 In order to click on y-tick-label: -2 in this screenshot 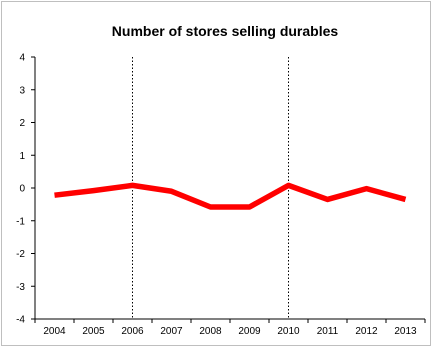, I will do `click(20, 254)`.